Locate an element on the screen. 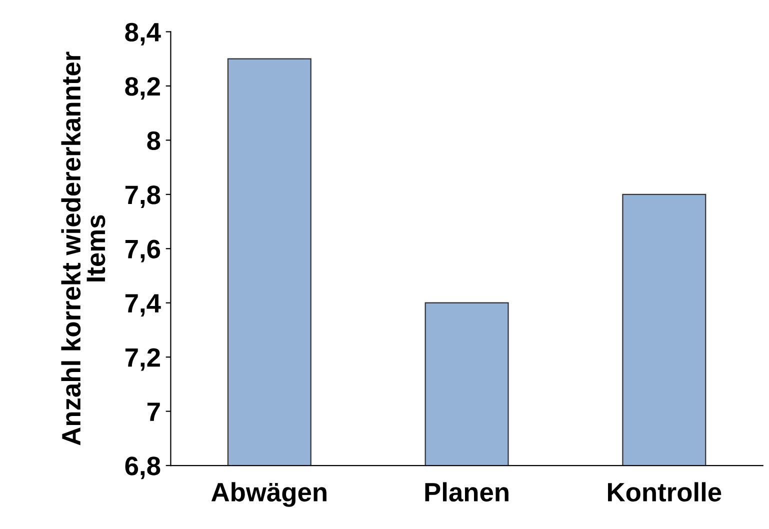 The height and width of the screenshot is (529, 769). x-tick-label: Abwägen is located at coordinates (268, 494).